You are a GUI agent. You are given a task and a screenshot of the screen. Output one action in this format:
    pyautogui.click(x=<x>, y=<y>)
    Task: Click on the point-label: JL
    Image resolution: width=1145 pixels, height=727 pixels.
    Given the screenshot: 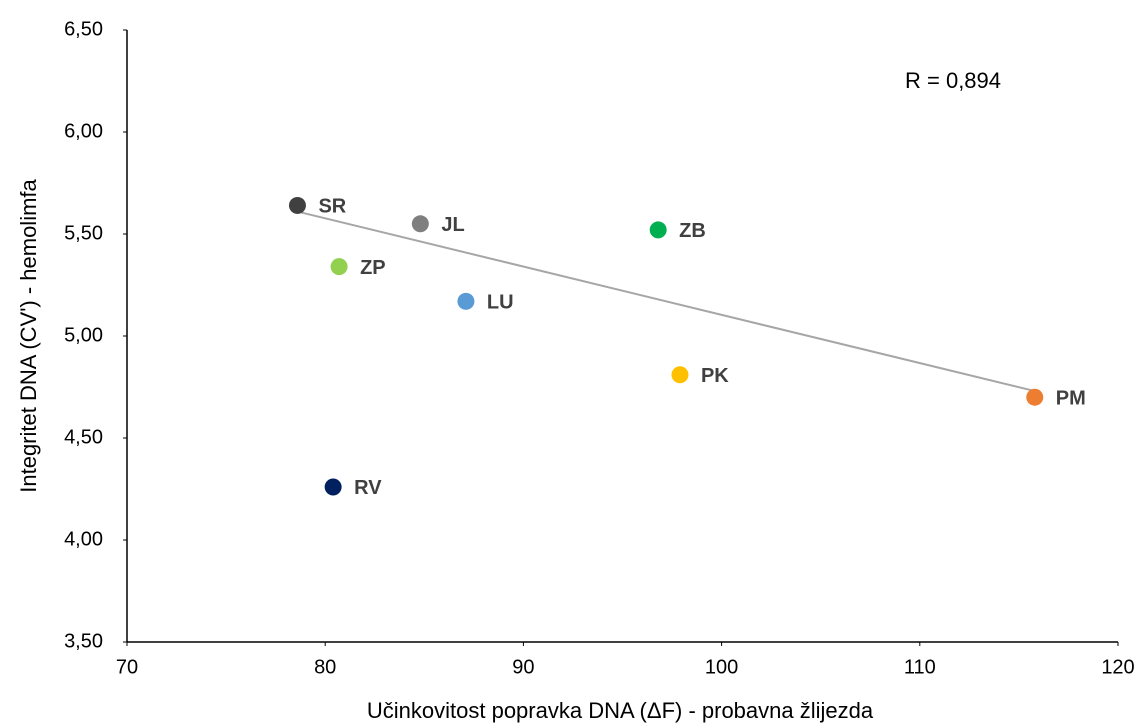 What is the action you would take?
    pyautogui.click(x=452, y=225)
    